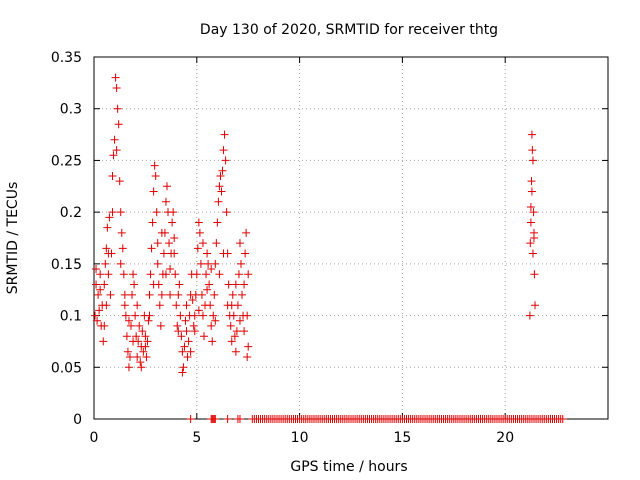 The image size is (640, 480). Describe the element at coordinates (505, 438) in the screenshot. I see `x-tick-label: 20` at that location.